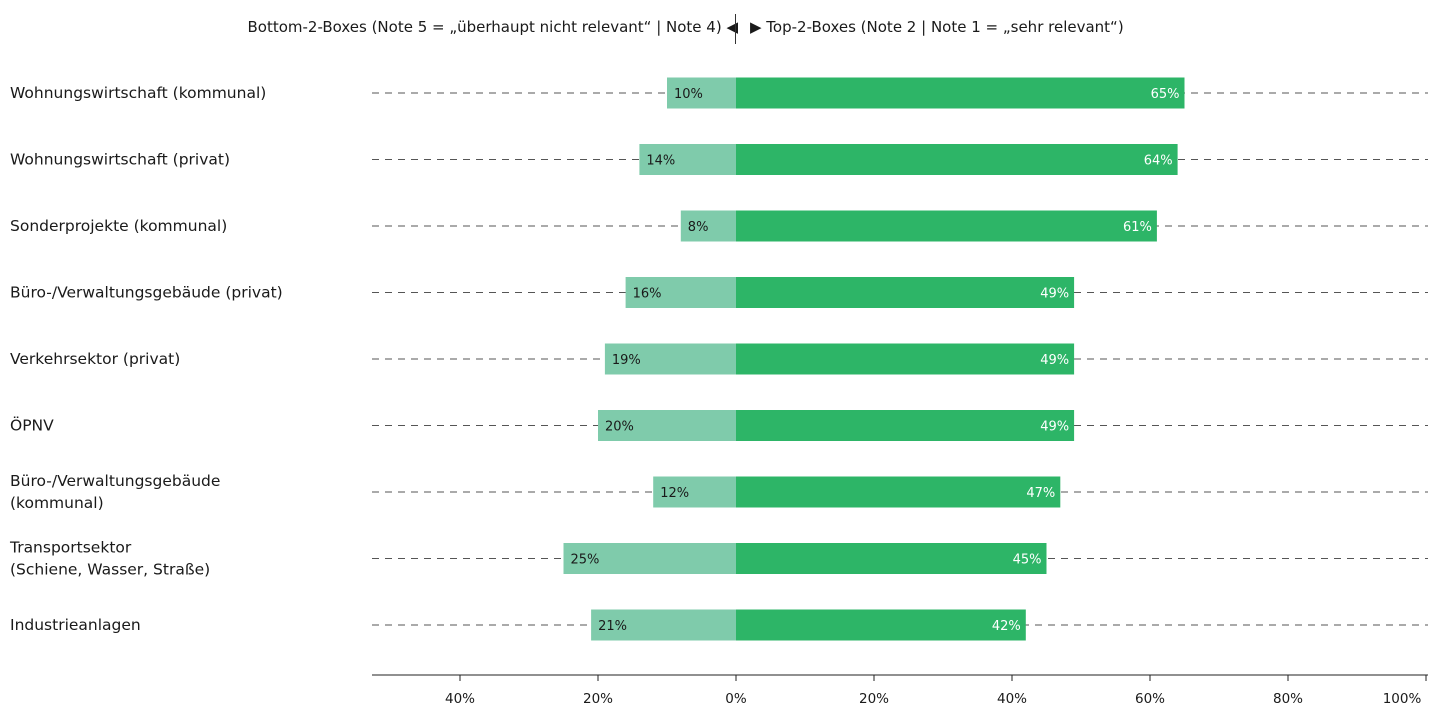 The height and width of the screenshot is (711, 1430). What do you see at coordinates (660, 161) in the screenshot?
I see `data-label-bottom2: 14%` at bounding box center [660, 161].